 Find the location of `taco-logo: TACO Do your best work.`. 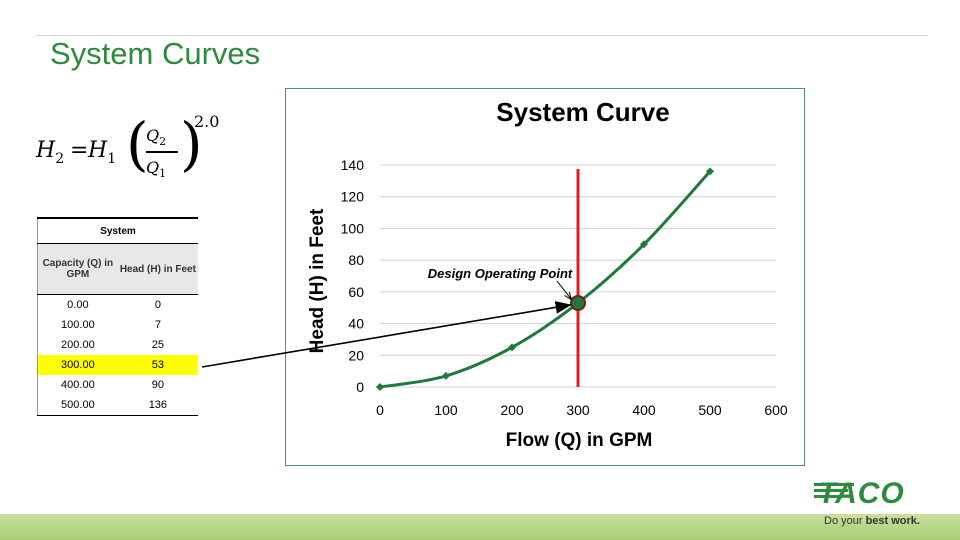

taco-logo: TACO Do your best work. is located at coordinates (870, 505).